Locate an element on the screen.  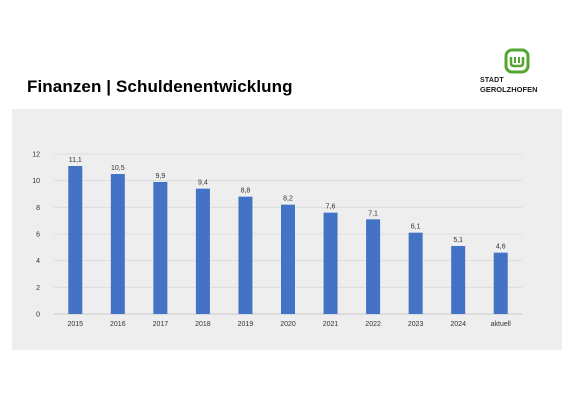
data-label: 6,1 is located at coordinates (416, 227).